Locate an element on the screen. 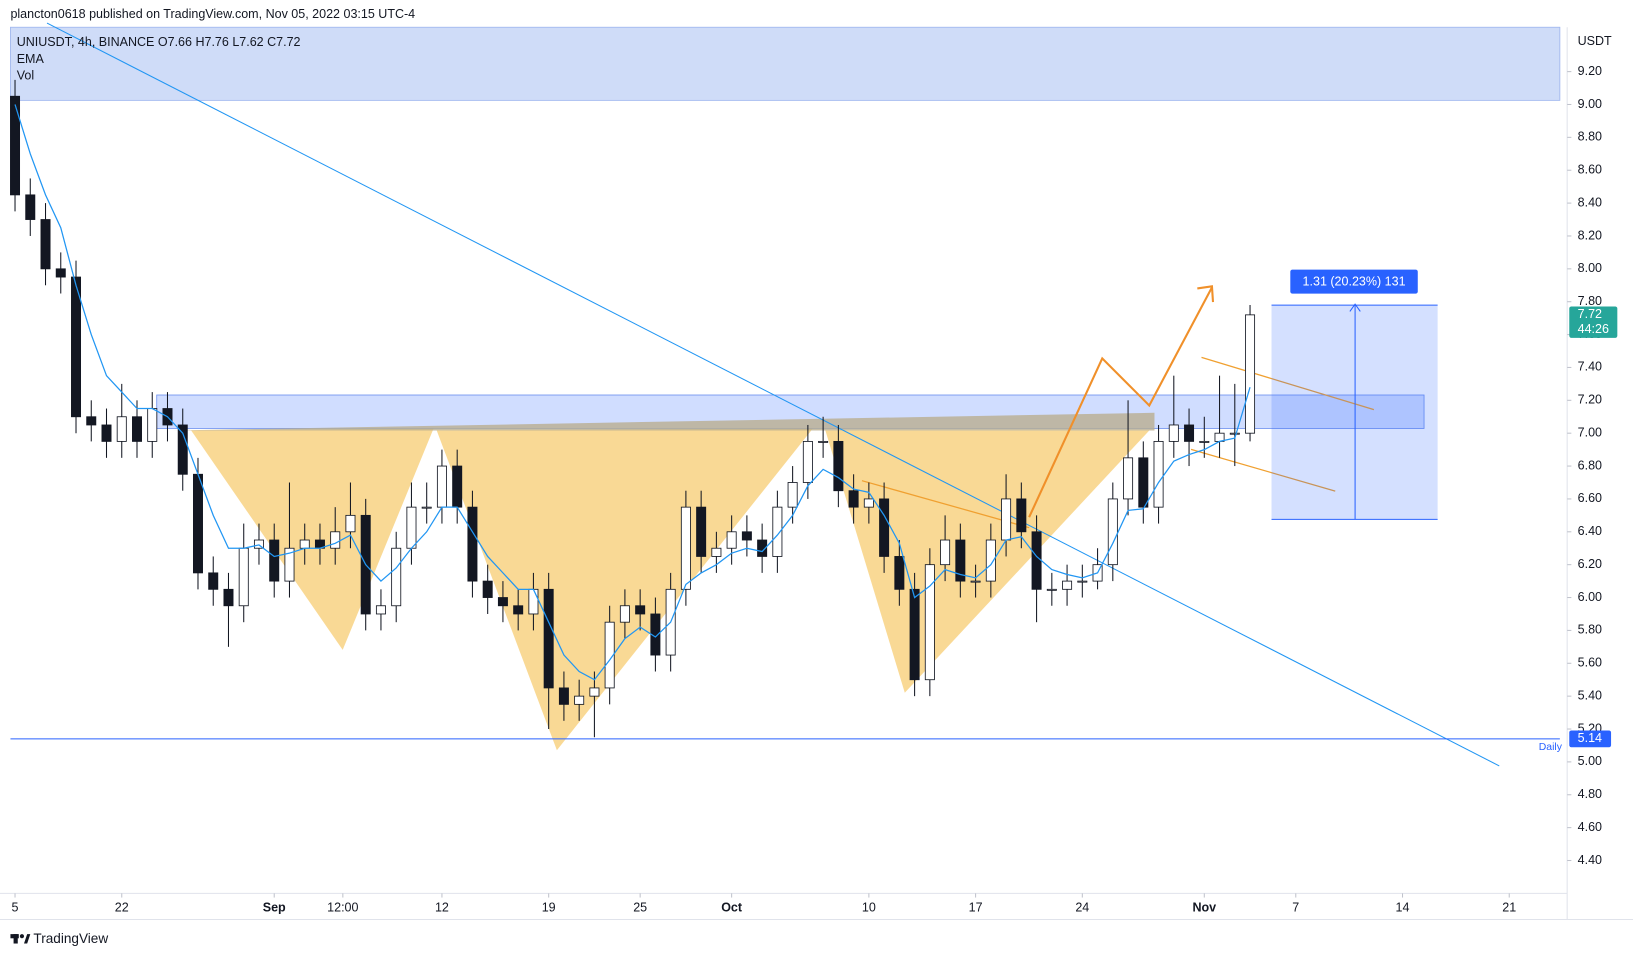 The height and width of the screenshot is (953, 1633). level-label: Daily is located at coordinates (1551, 747).